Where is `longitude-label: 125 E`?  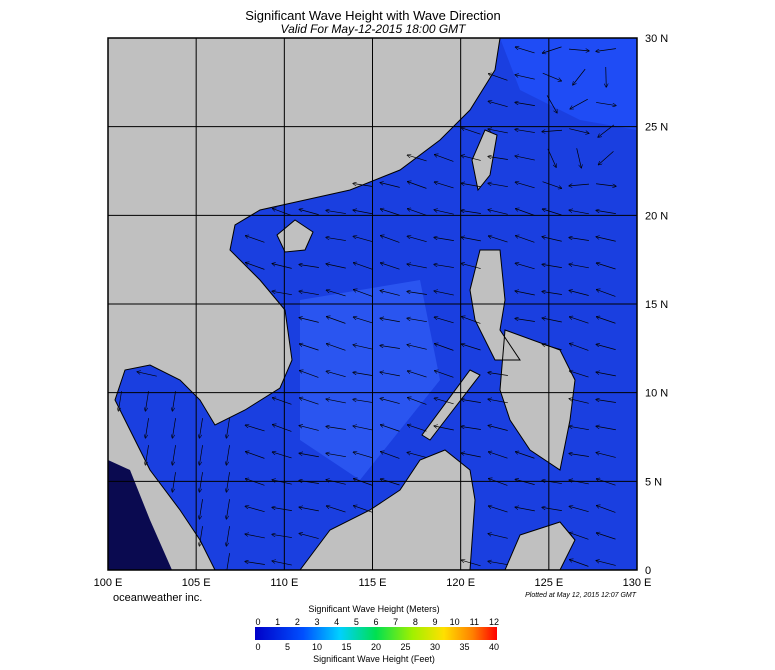
longitude-label: 125 E is located at coordinates (548, 583).